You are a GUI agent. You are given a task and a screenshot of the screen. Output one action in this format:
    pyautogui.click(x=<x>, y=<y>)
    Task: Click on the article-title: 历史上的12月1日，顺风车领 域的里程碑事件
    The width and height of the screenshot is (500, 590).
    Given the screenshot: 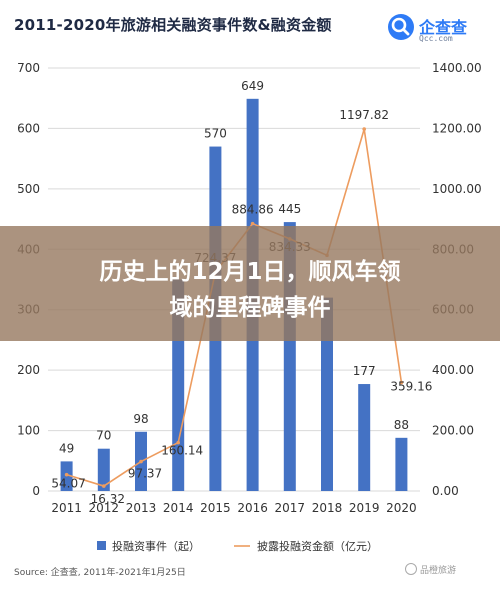 What is the action you would take?
    pyautogui.click(x=250, y=290)
    